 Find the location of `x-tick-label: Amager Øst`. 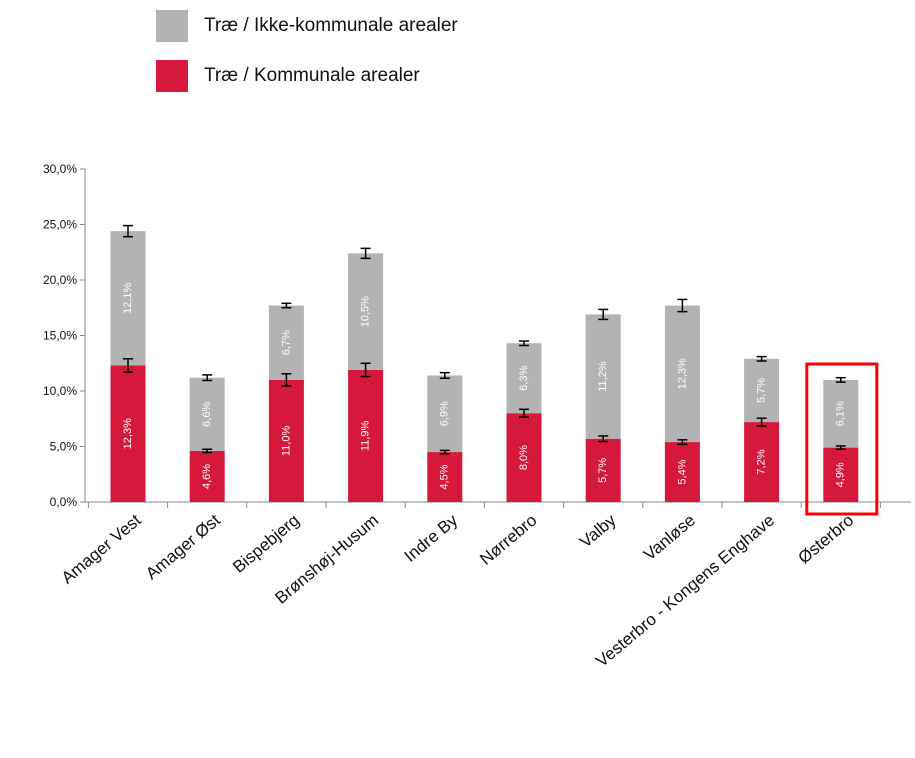

x-tick-label: Amager Øst is located at coordinates (183, 546).